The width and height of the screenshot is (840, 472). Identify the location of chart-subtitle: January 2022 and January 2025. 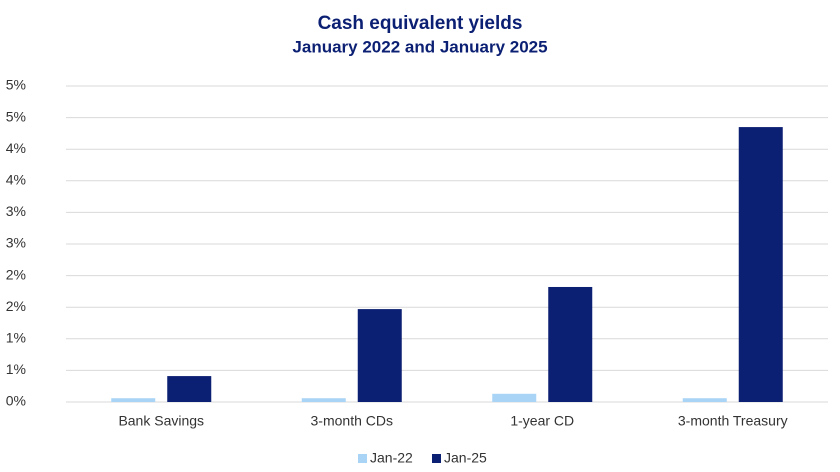
(419, 46).